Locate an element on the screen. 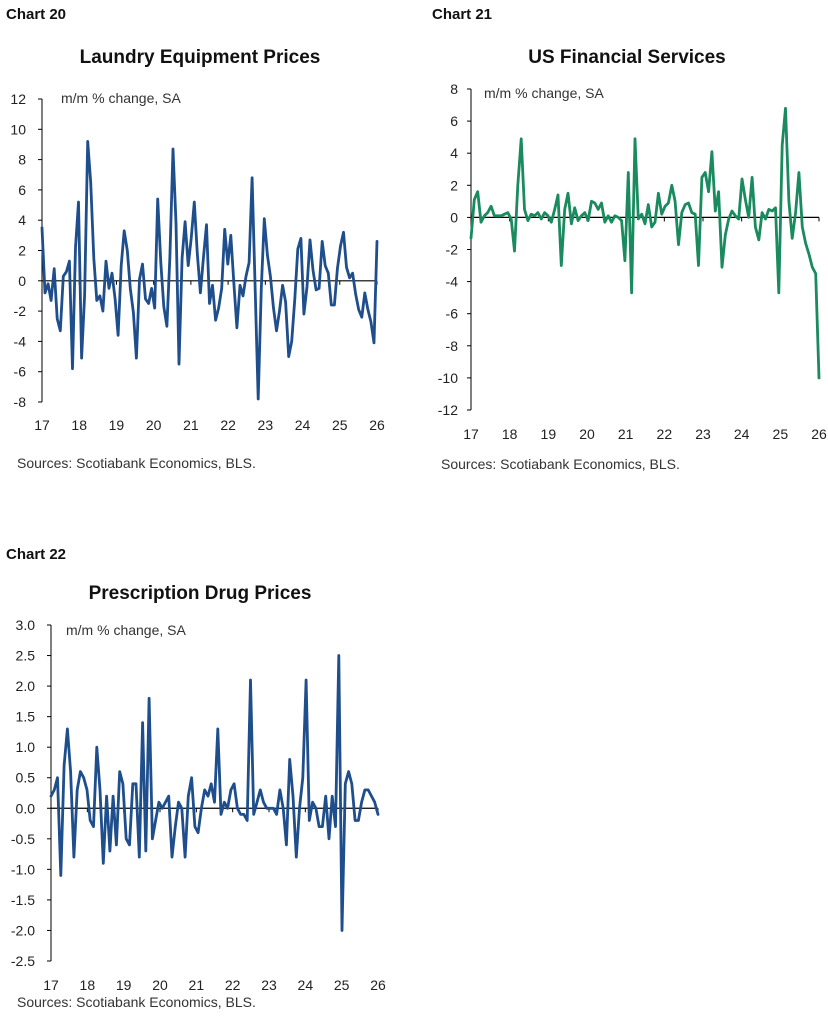  y-tick-label: 2.0 is located at coordinates (26, 686).